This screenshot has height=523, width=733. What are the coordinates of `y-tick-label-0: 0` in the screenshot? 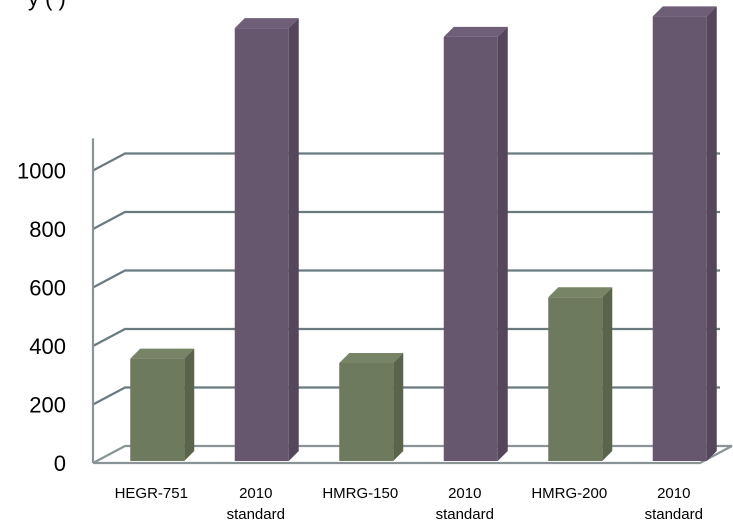 It's located at (60, 463).